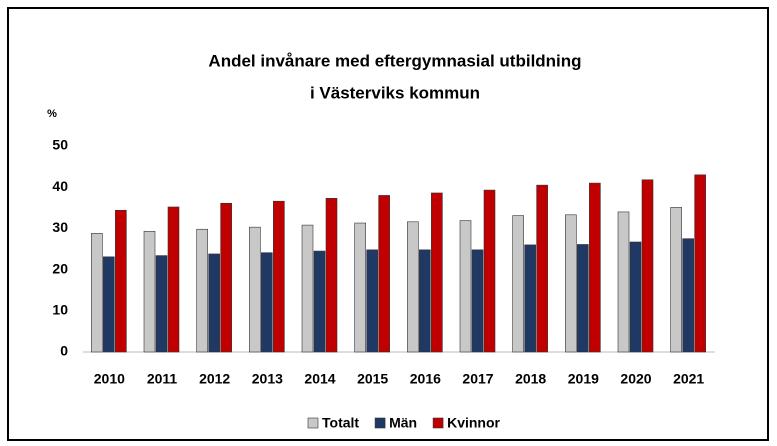 This screenshot has width=777, height=446. I want to click on y-tick-label: 30, so click(60, 227).